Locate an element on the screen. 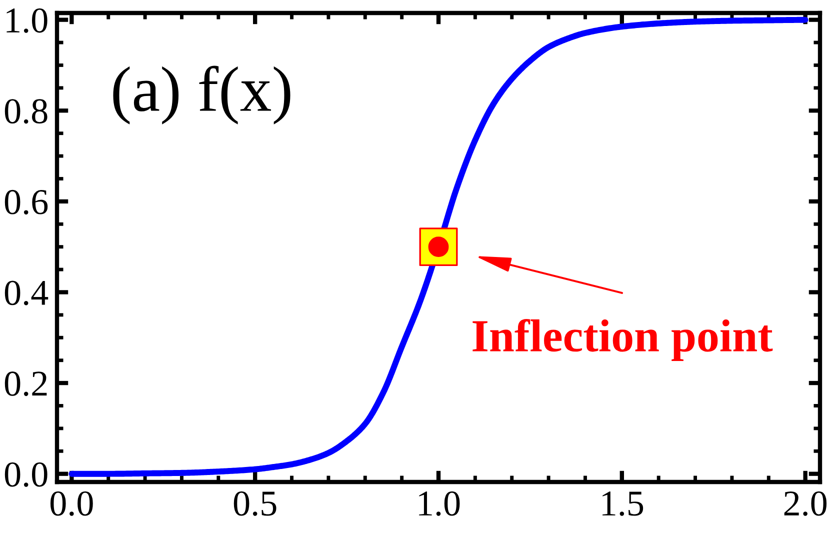  annotation: Inflection point is located at coordinates (622, 339).